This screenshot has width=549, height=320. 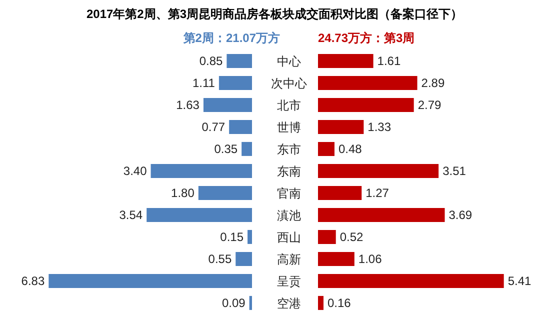 I want to click on data-label: 3.54, so click(x=131, y=215).